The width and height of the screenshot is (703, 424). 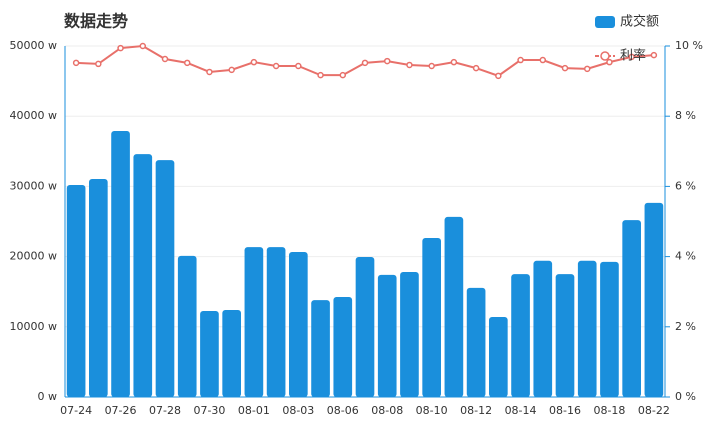 I want to click on x-tick-label: 07-30, so click(x=209, y=410).